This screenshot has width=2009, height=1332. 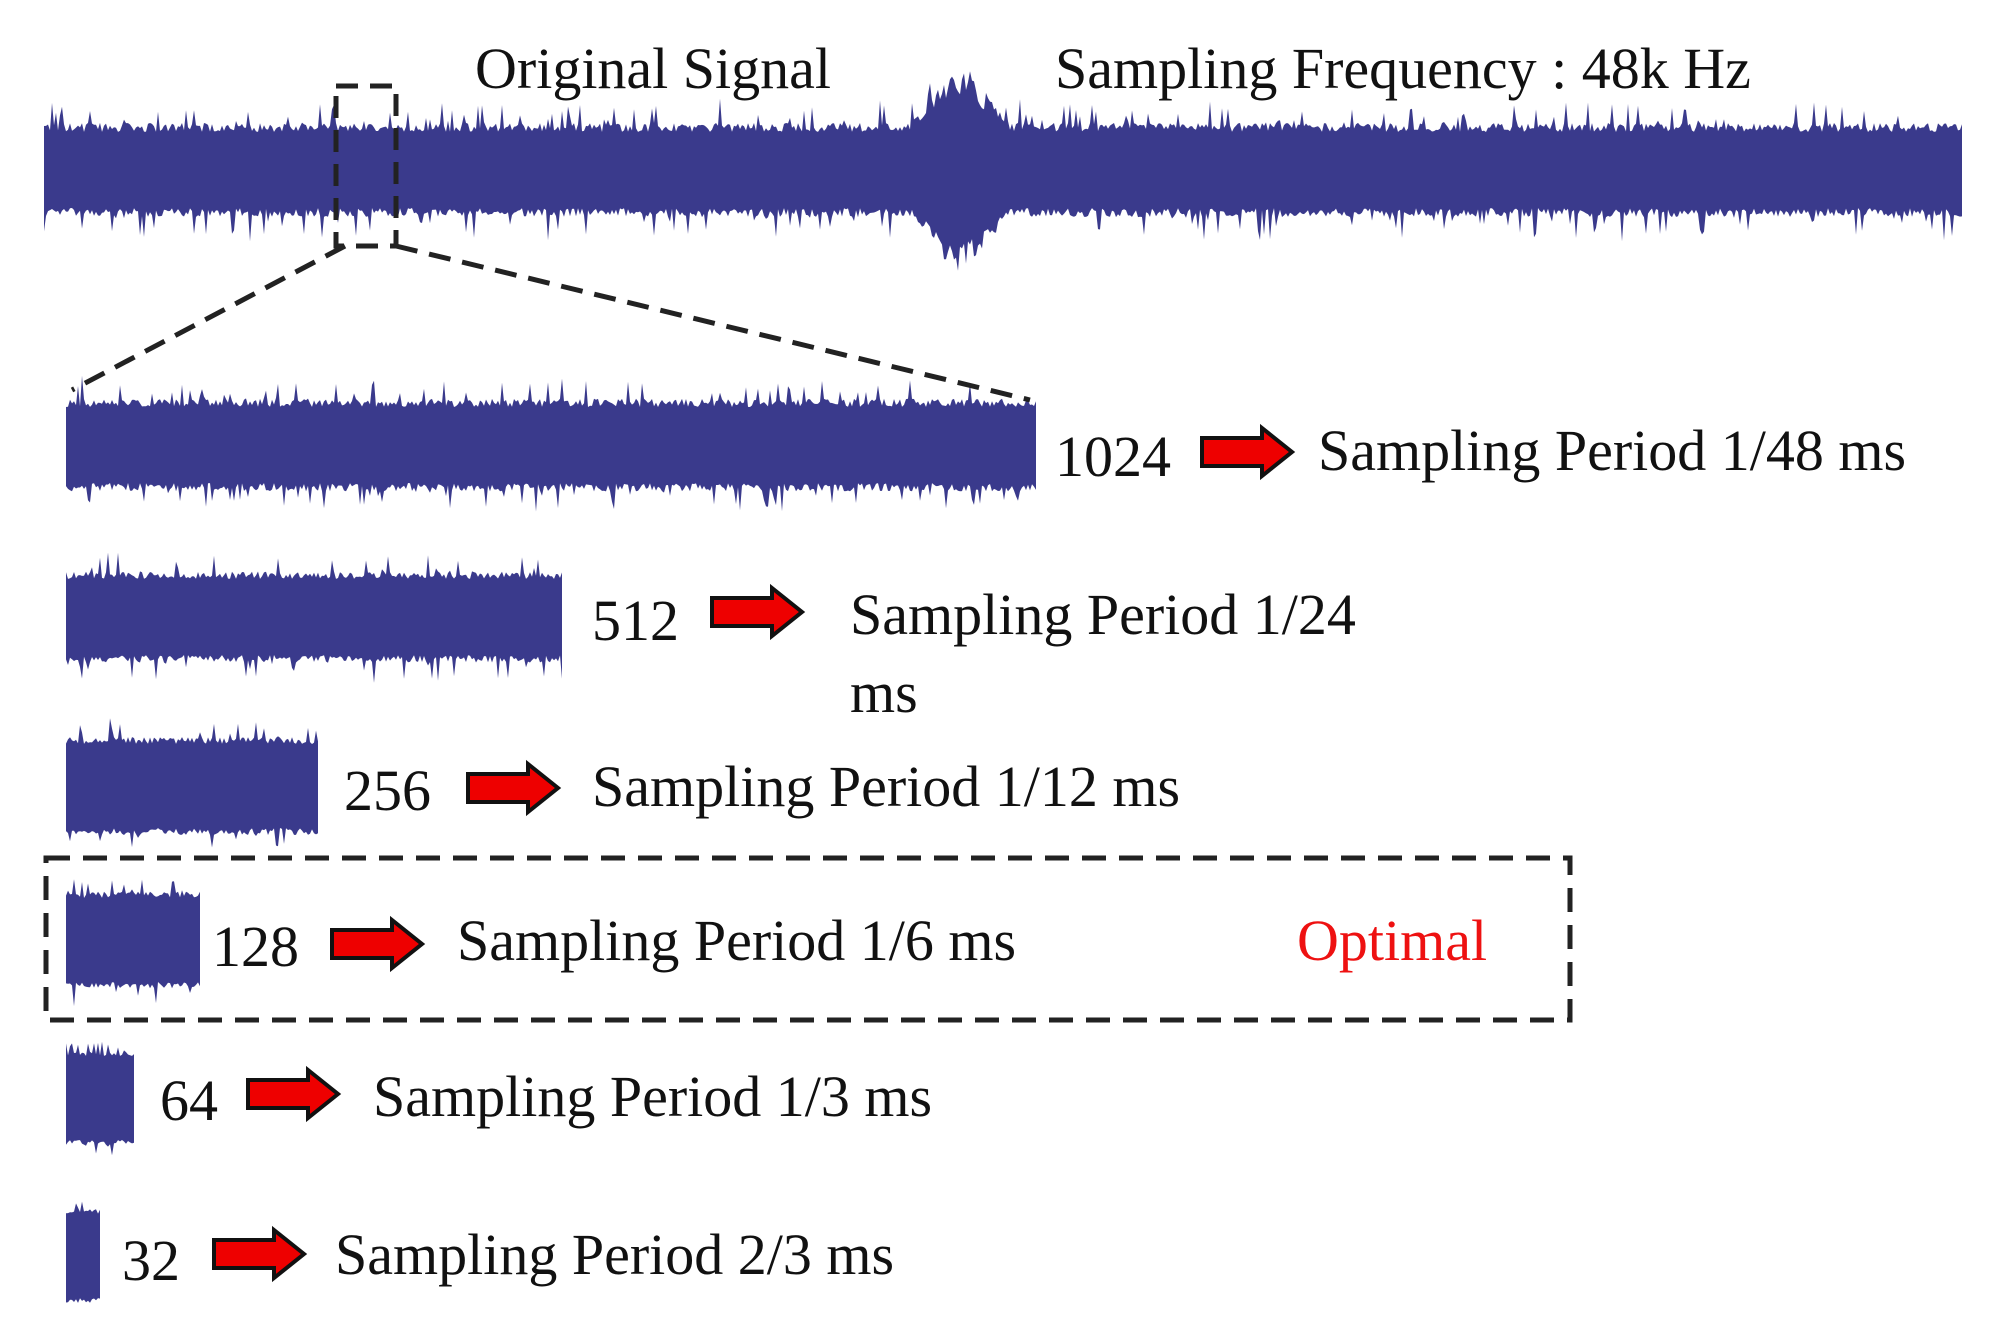 I want to click on sampling-frequency-label: Sampling Frequency : 48k Hz, so click(x=1403, y=68).